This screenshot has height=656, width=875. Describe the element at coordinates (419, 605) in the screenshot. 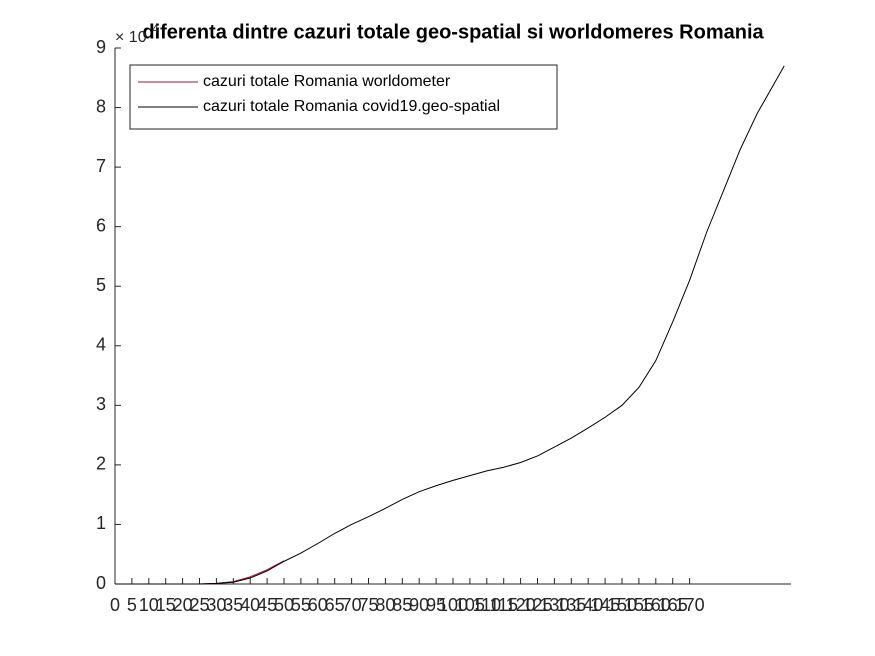

I see `x-tick-label: 90` at that location.